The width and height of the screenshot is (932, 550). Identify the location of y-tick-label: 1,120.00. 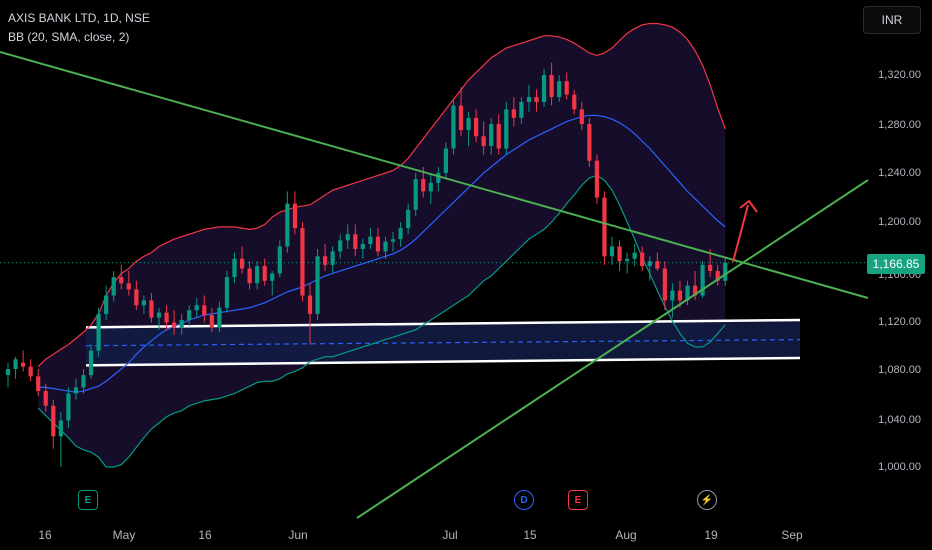
(899, 322).